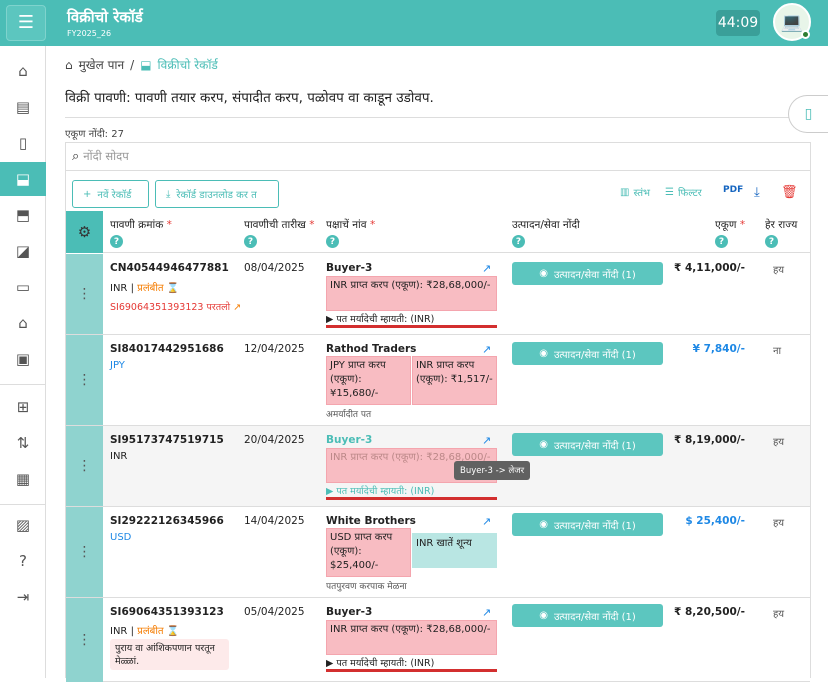  Describe the element at coordinates (23, 179) in the screenshot. I see `sidebar-sales-record-icon: ⬓` at that location.